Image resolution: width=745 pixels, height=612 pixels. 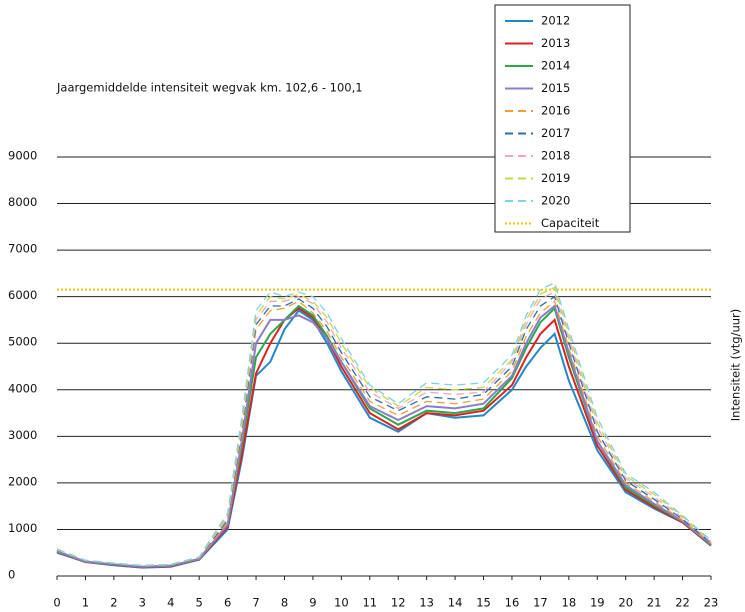 I want to click on x-tick-label: 2, so click(x=113, y=603).